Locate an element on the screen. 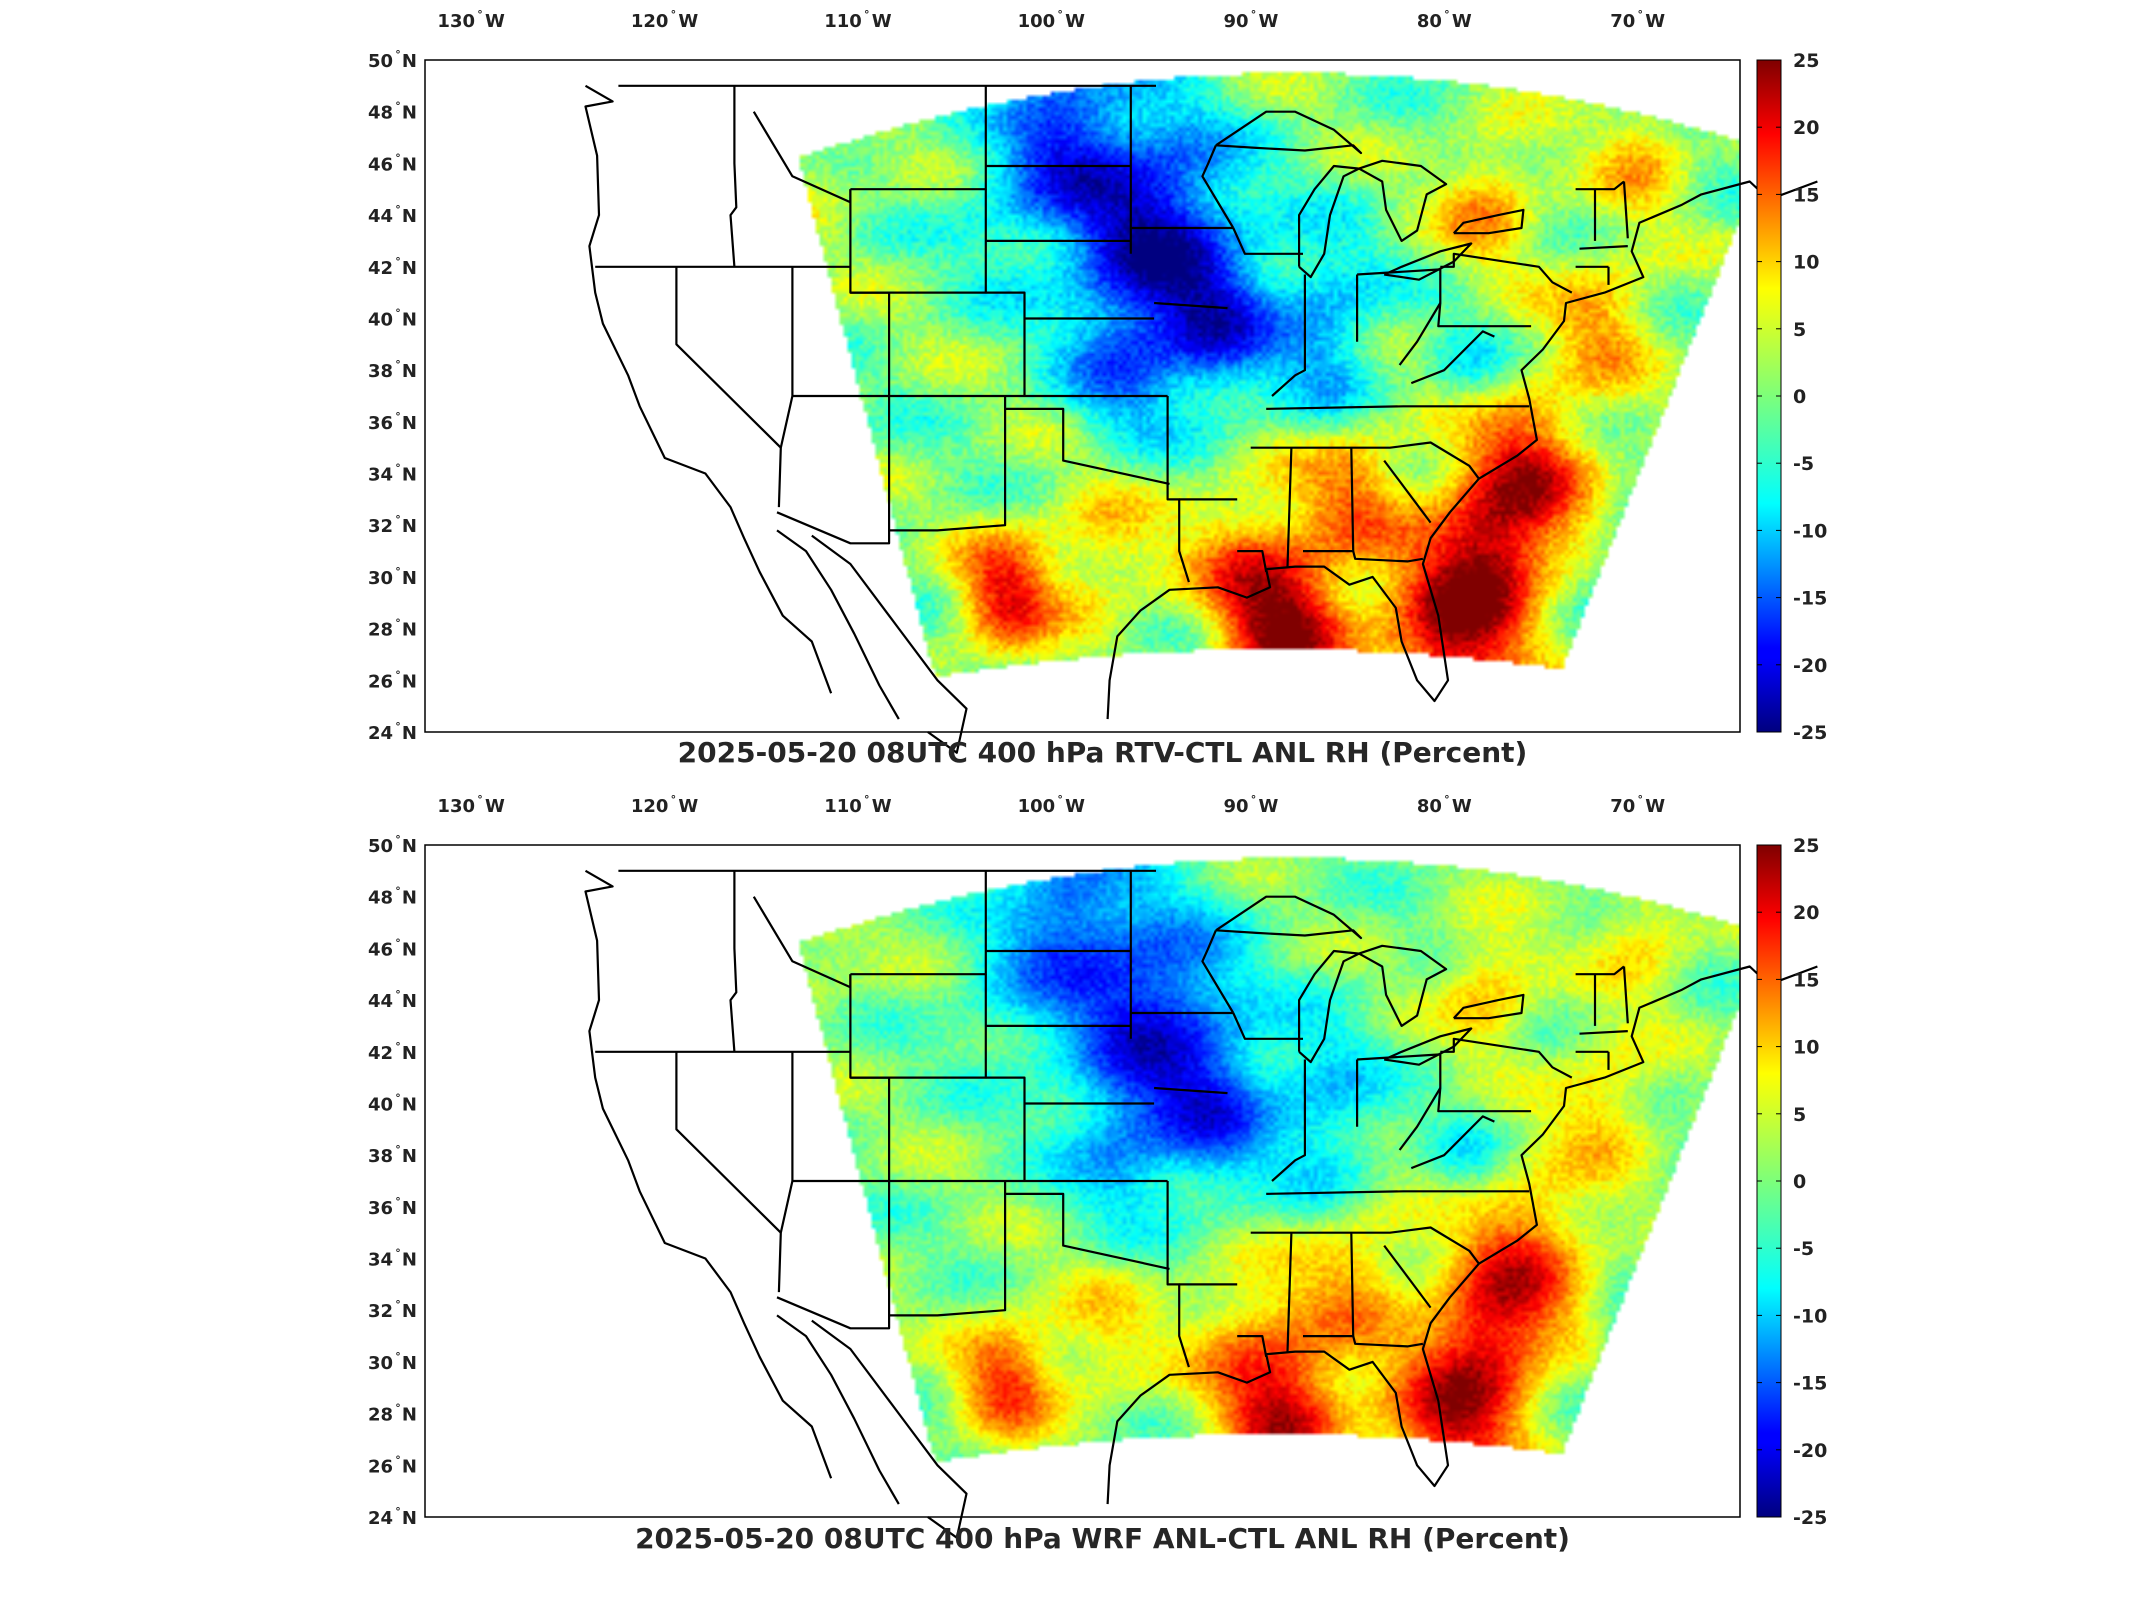 Image resolution: width=2133 pixels, height=1600 pixels. lat-tick-label: 38 ° N is located at coordinates (392, 370).